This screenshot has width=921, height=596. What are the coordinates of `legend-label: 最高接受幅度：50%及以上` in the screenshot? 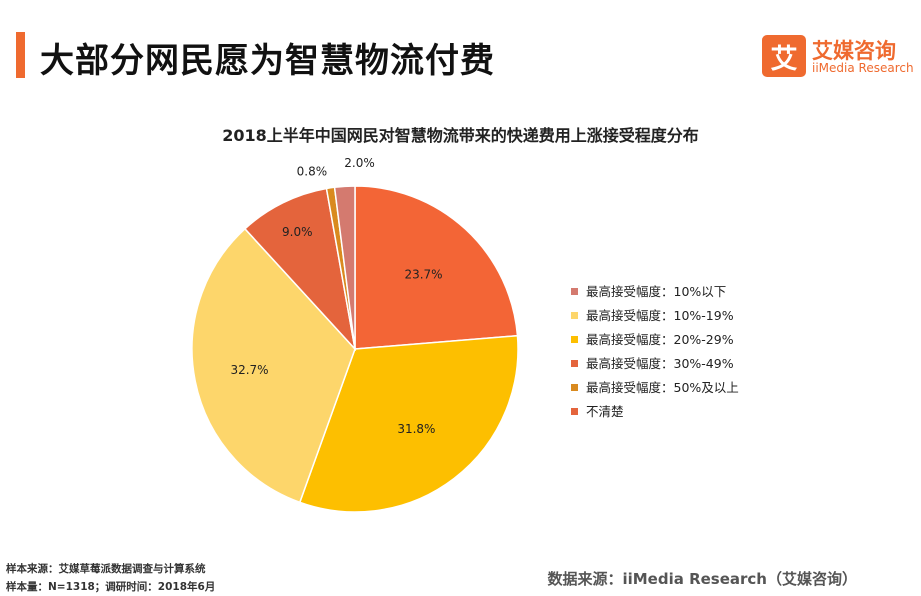 It's located at (662, 387).